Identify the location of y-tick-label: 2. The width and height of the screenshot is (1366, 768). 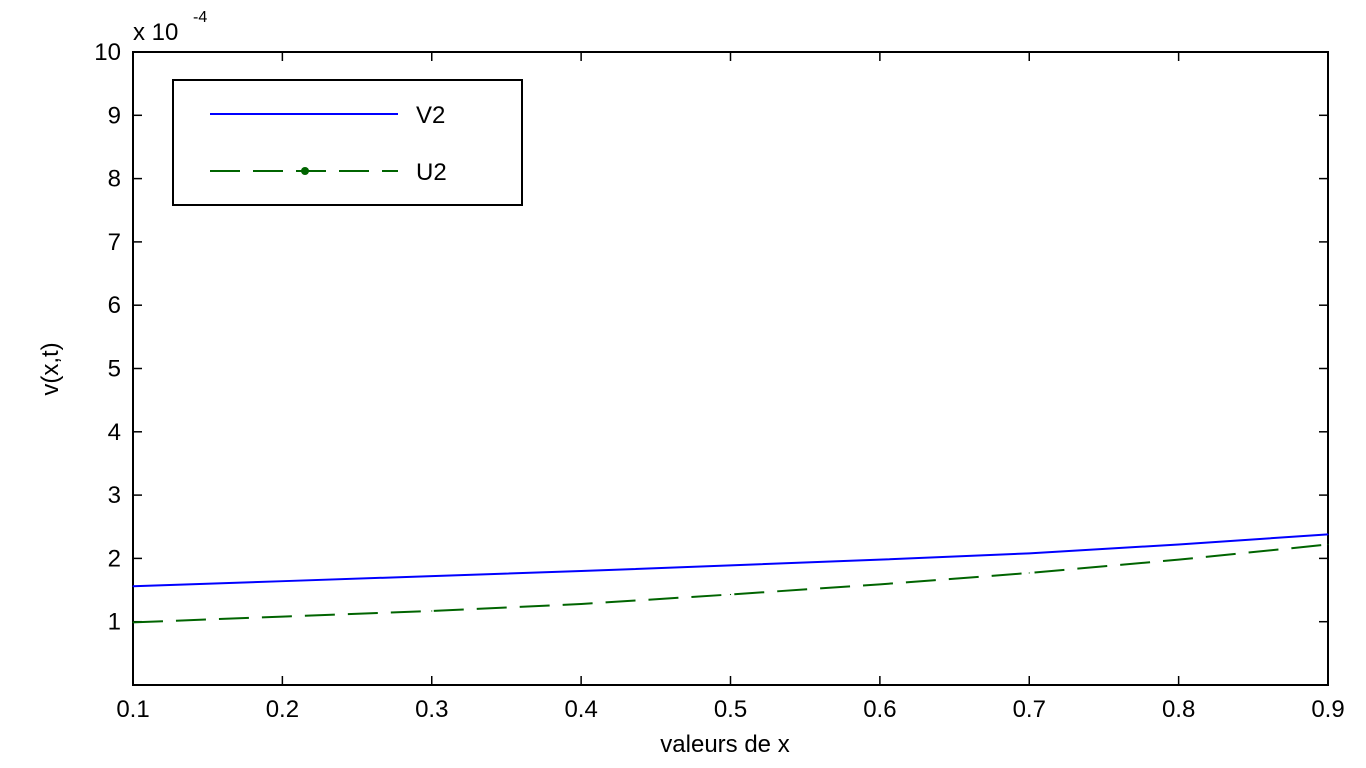
(114, 558).